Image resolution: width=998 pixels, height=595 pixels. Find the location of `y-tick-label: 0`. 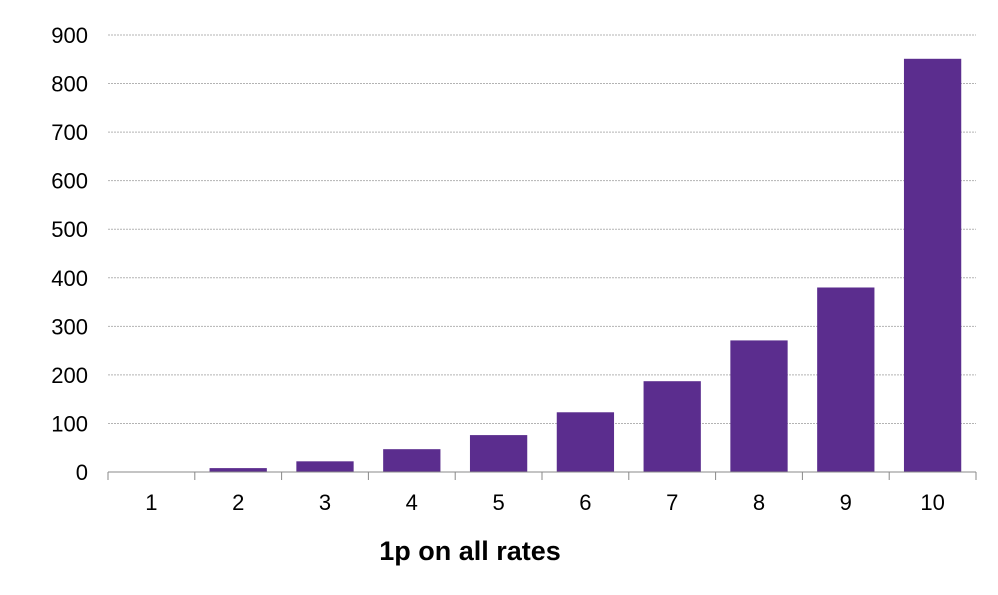

y-tick-label: 0 is located at coordinates (82, 472).